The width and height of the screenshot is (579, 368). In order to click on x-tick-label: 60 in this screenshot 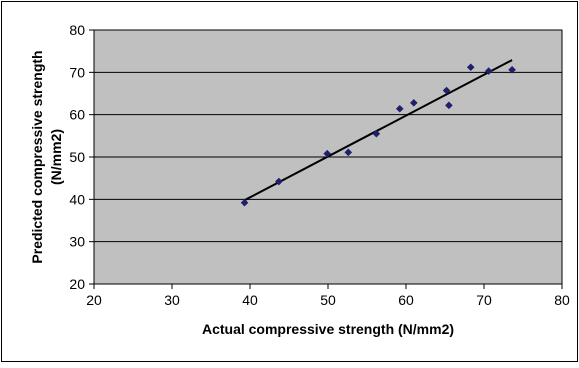, I will do `click(406, 300)`.